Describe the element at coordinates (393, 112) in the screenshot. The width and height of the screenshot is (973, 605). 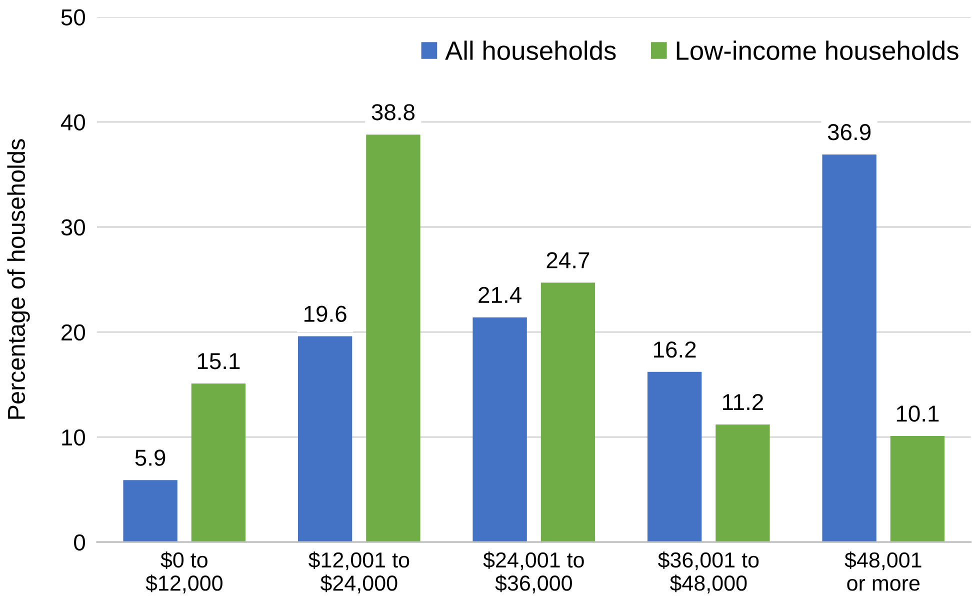
I see `data-label: 38.8` at that location.